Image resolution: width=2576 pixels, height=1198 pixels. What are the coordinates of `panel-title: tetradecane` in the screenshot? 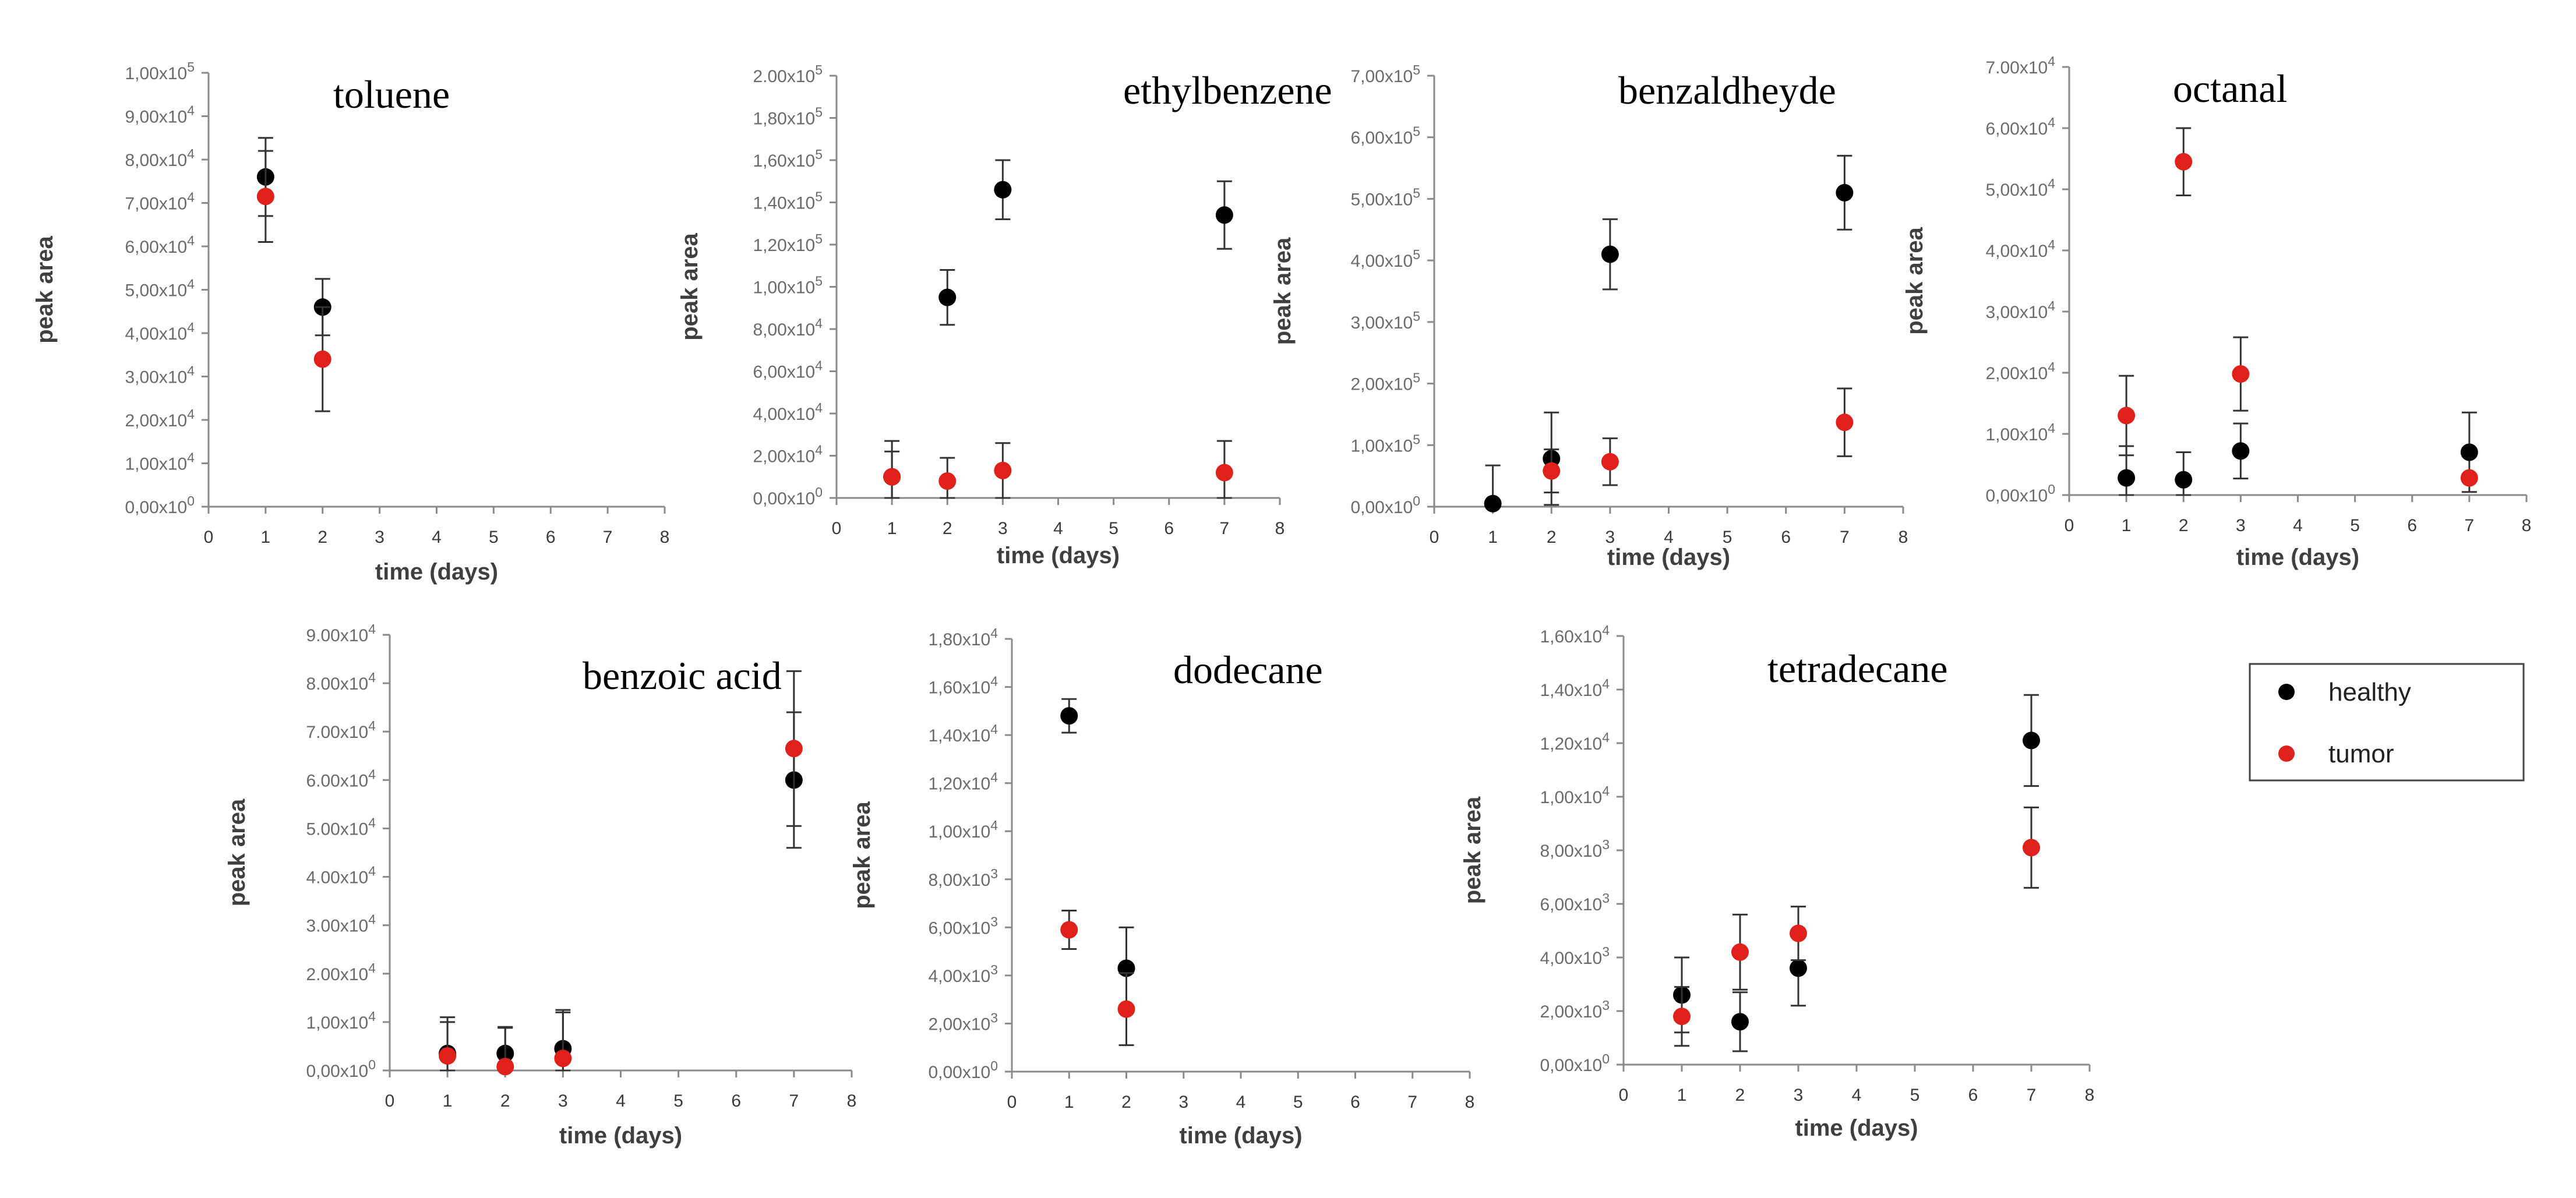 It's located at (1858, 669).